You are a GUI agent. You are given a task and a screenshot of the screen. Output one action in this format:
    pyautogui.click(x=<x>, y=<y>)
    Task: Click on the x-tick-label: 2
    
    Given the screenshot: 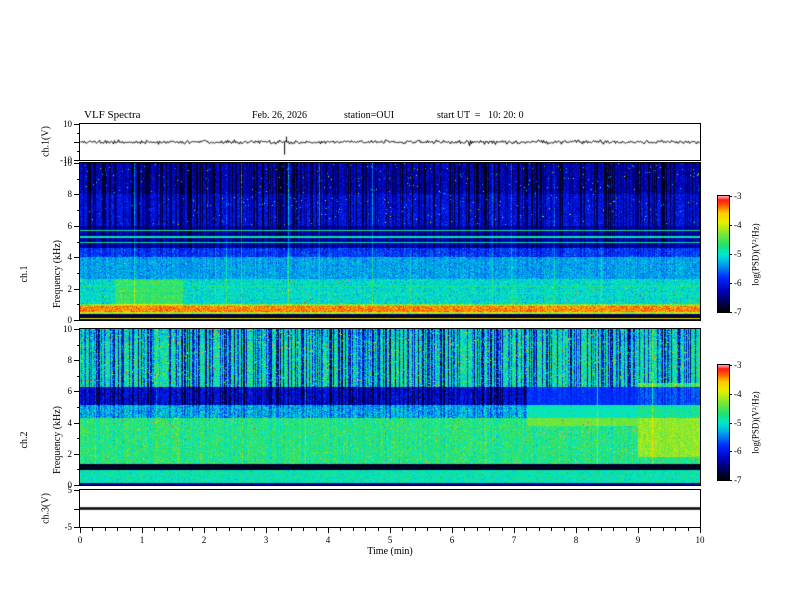 What is the action you would take?
    pyautogui.click(x=204, y=540)
    